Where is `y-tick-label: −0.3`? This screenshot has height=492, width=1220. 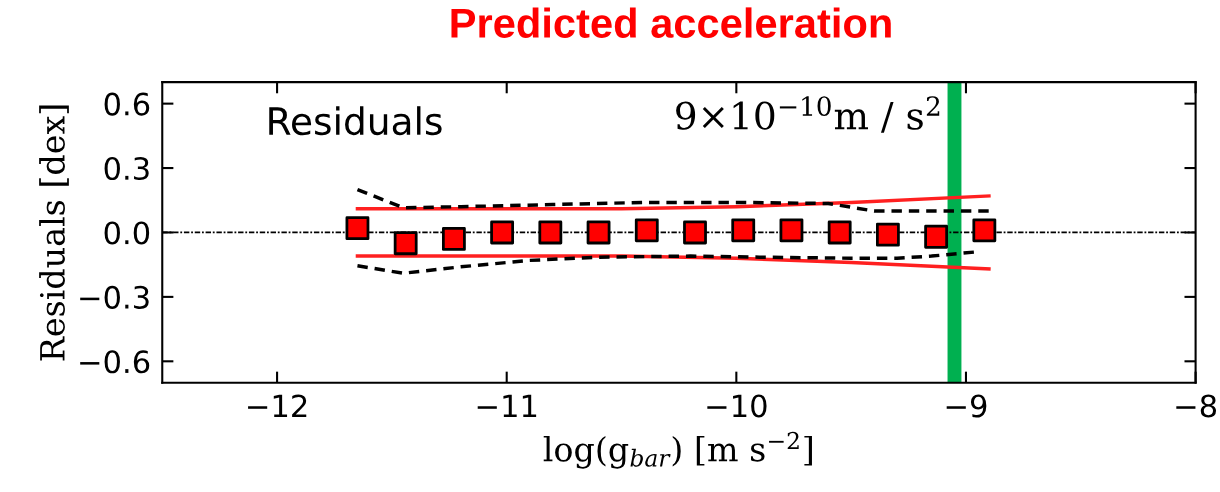 y-tick-label: −0.3 is located at coordinates (114, 297).